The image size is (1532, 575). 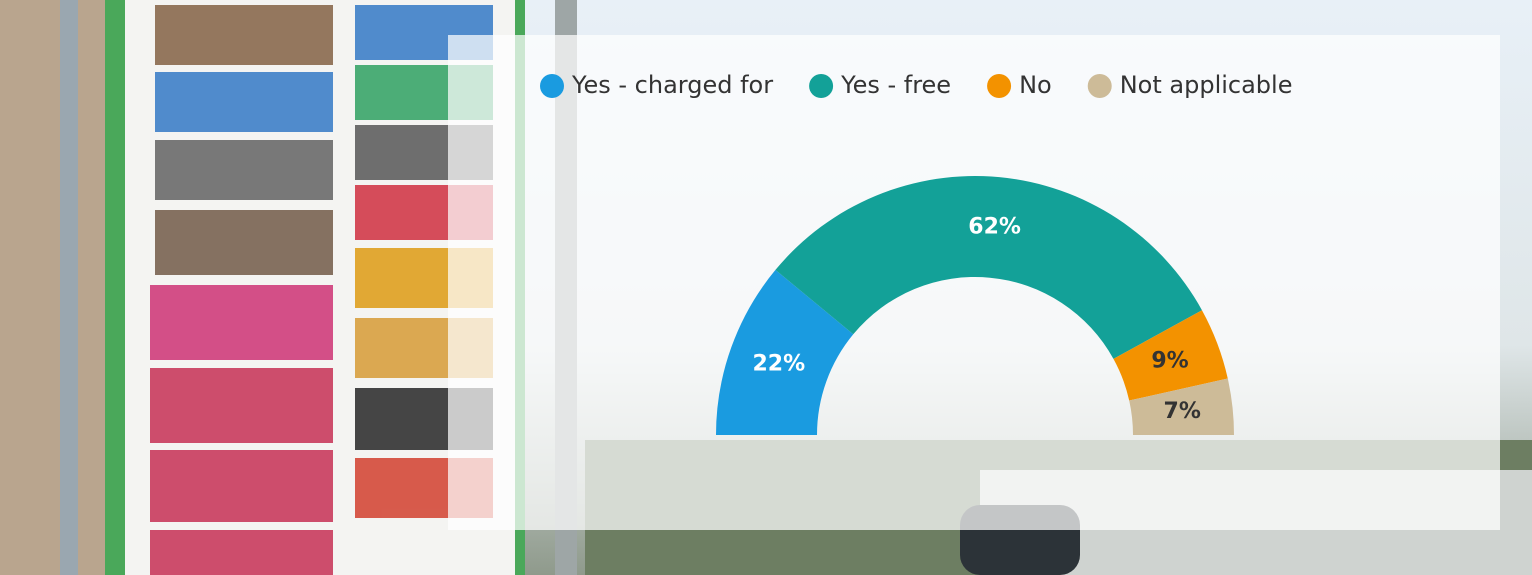 What do you see at coordinates (1169, 360) in the screenshot?
I see `slice-label: 9%` at bounding box center [1169, 360].